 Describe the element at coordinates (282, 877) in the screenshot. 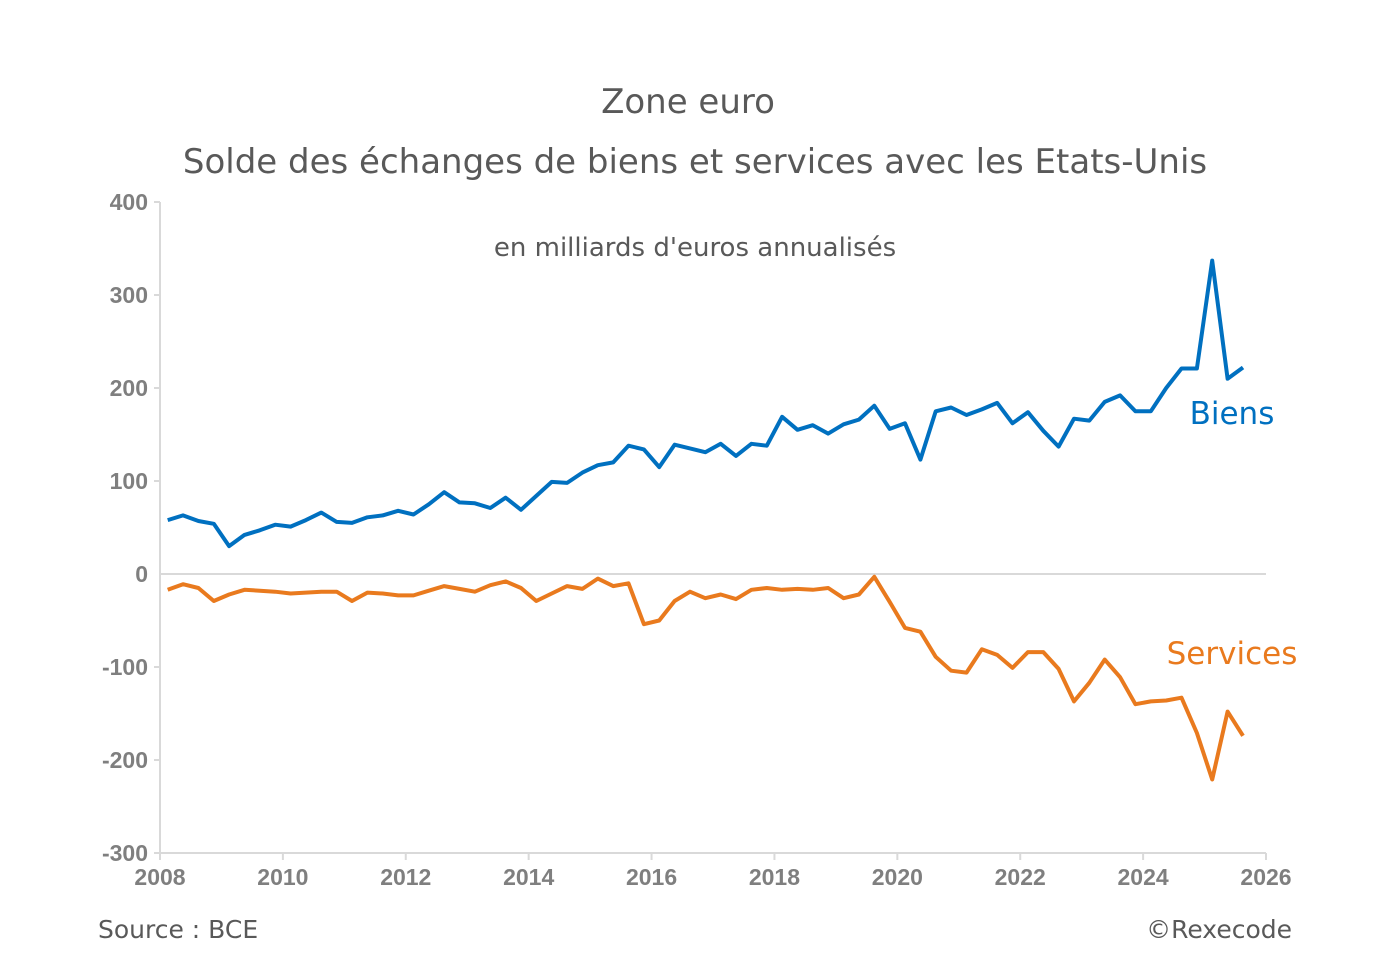

I see `x-tick-label: 2010` at that location.